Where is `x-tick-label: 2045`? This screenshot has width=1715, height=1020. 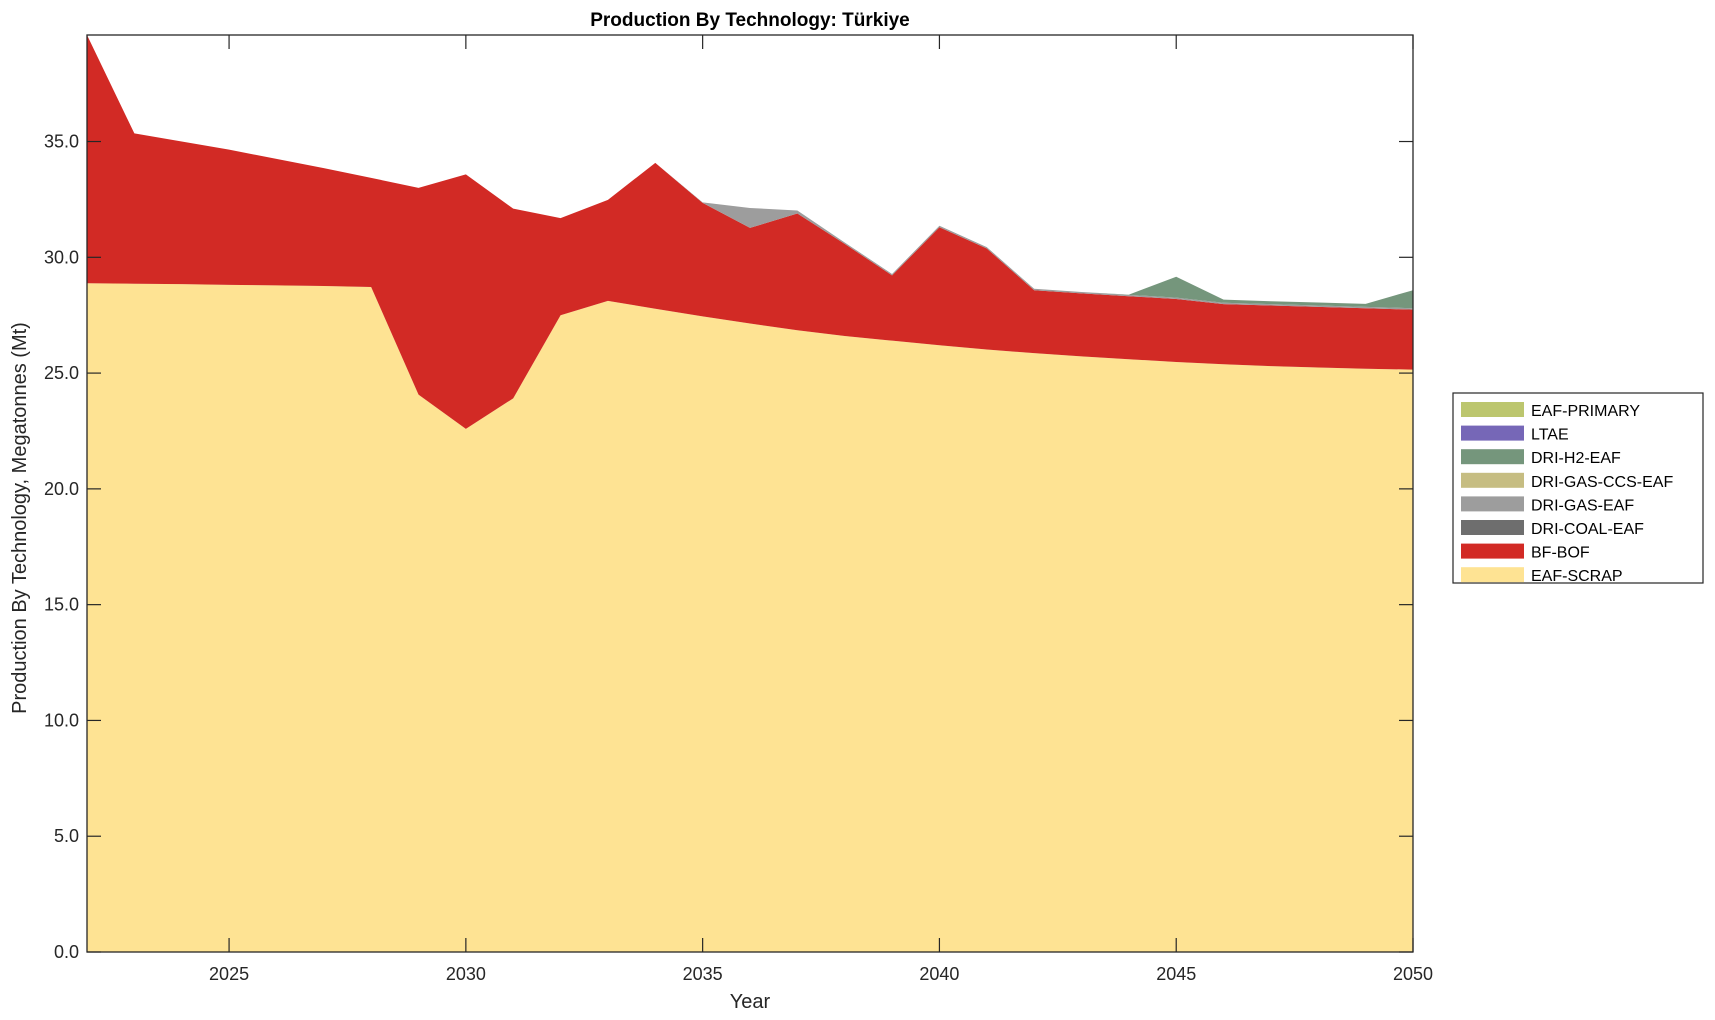 x-tick-label: 2045 is located at coordinates (1176, 974).